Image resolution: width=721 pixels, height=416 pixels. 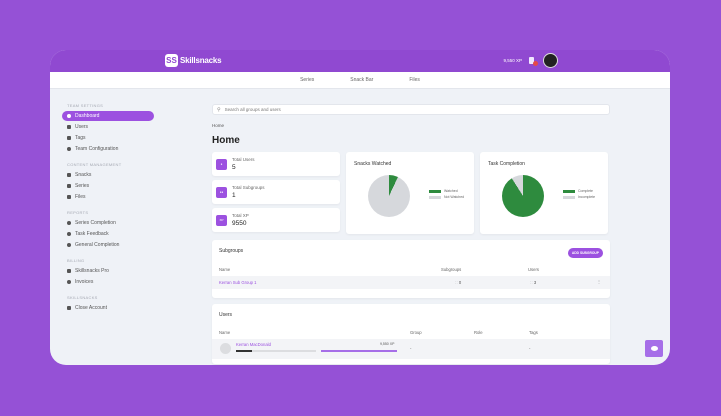 I want to click on nav-files: Files, so click(x=414, y=80).